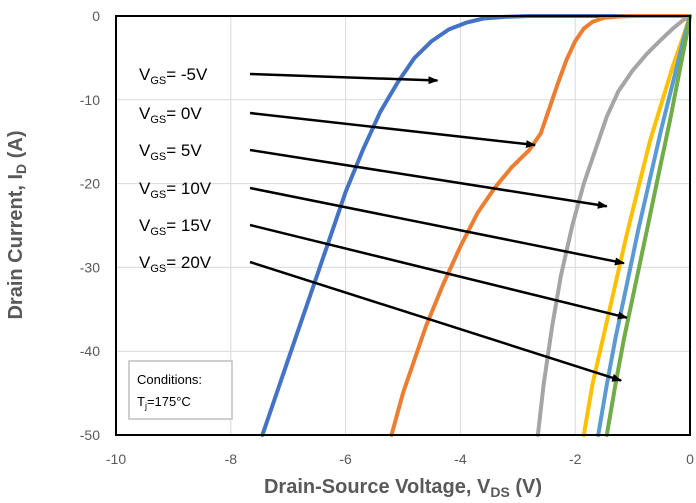 The image size is (696, 503). Describe the element at coordinates (403, 488) in the screenshot. I see `x-axis-title: Drain-Source Voltage, VDS (V)` at that location.